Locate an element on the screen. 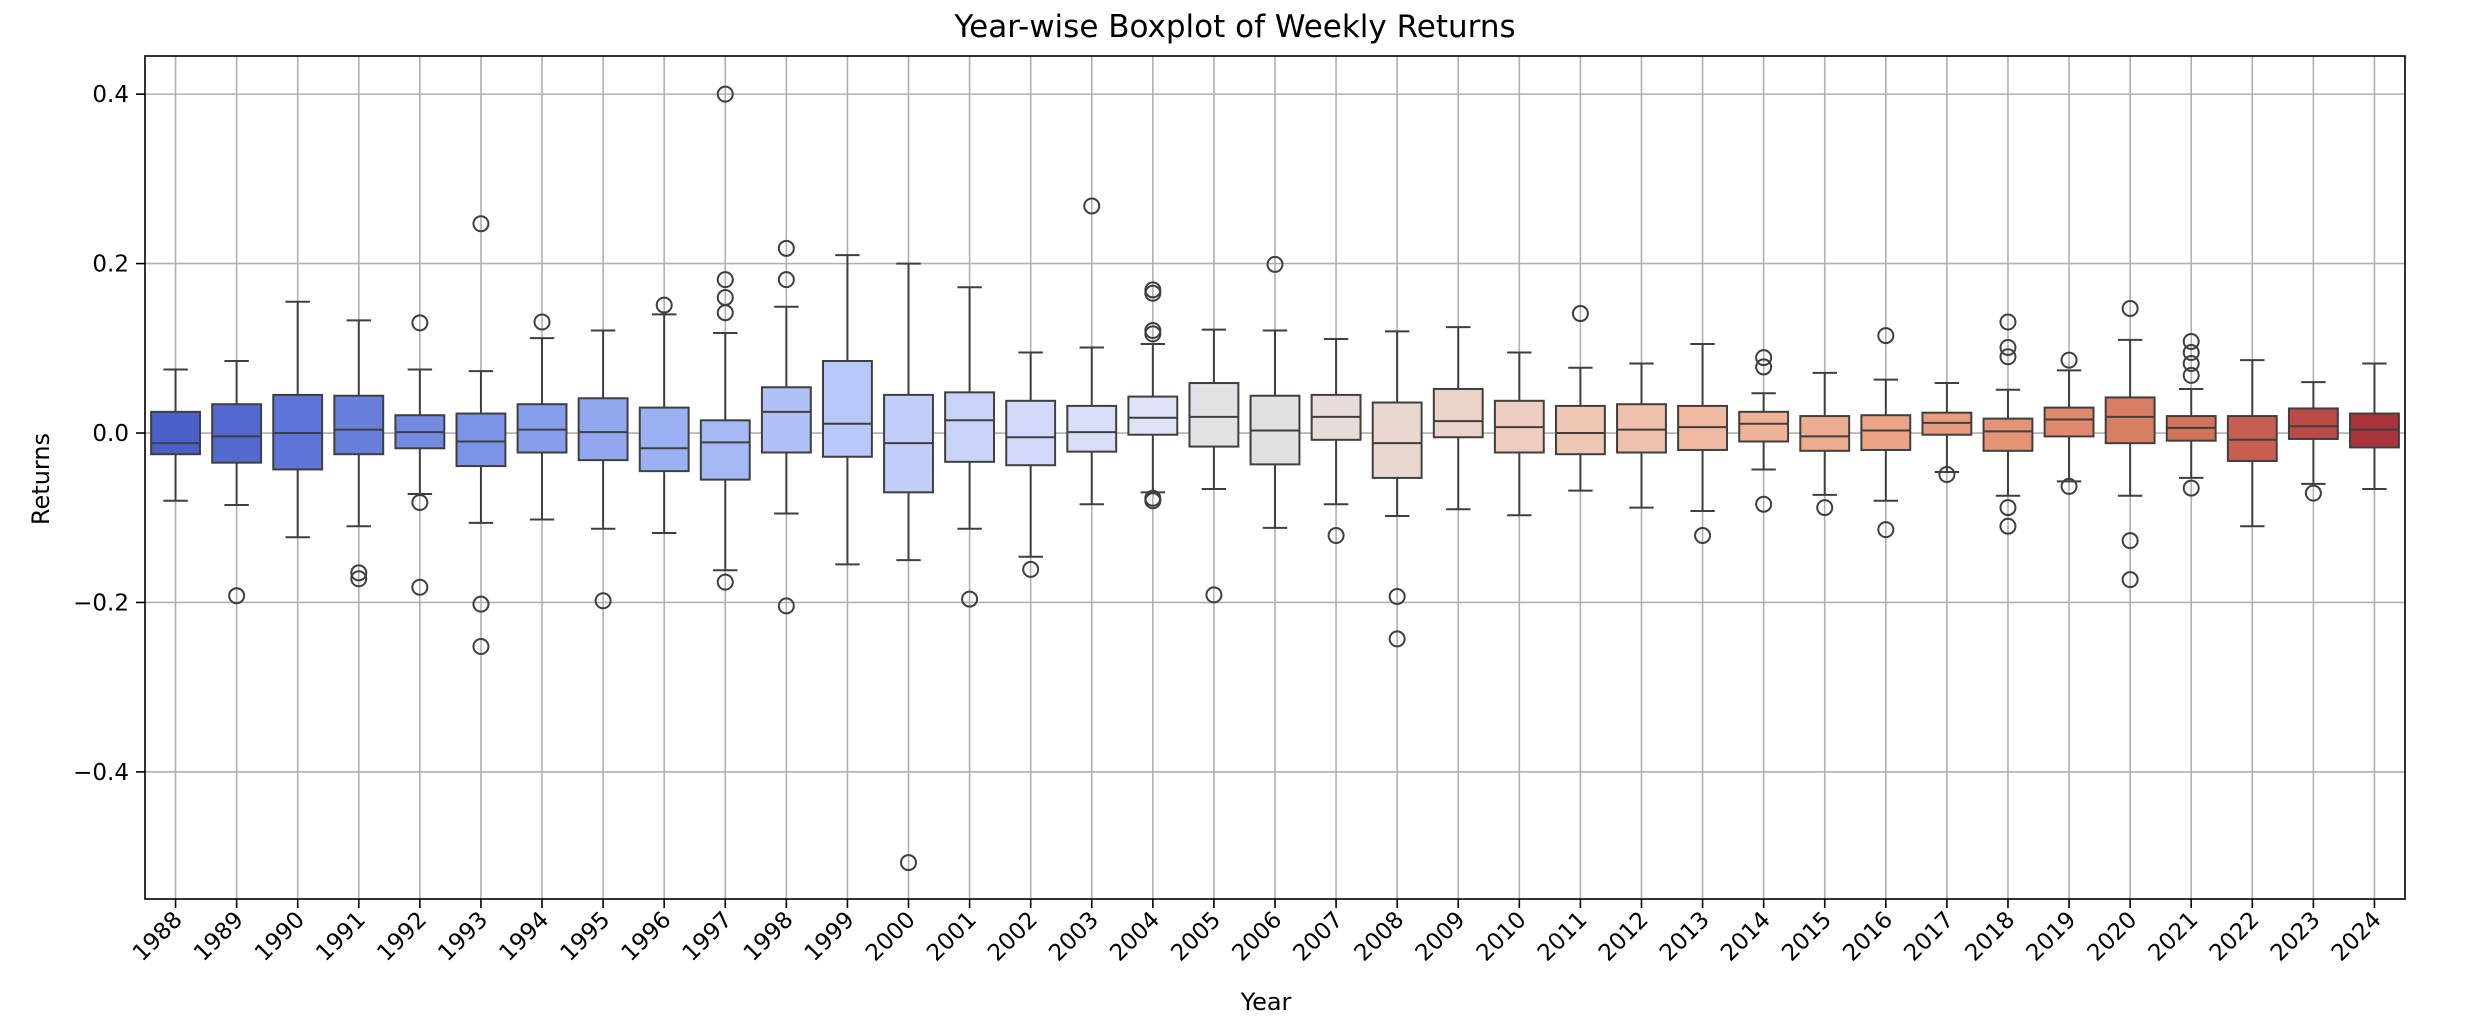  x-tick-label: 2022 is located at coordinates (2235, 937).